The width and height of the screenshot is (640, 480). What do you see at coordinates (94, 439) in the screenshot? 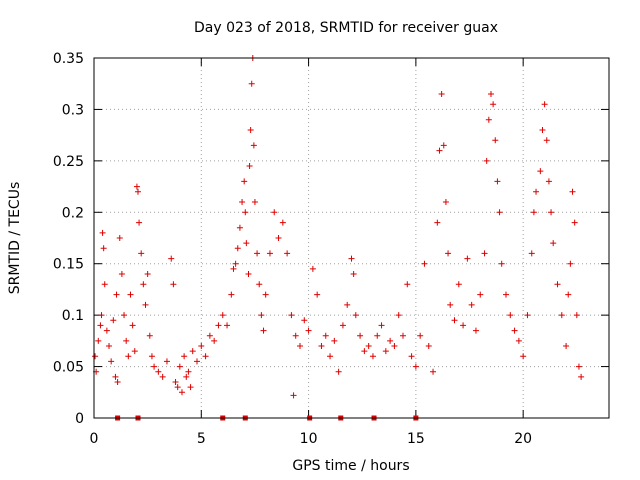
I see `x-tick-label: 0` at bounding box center [94, 439].